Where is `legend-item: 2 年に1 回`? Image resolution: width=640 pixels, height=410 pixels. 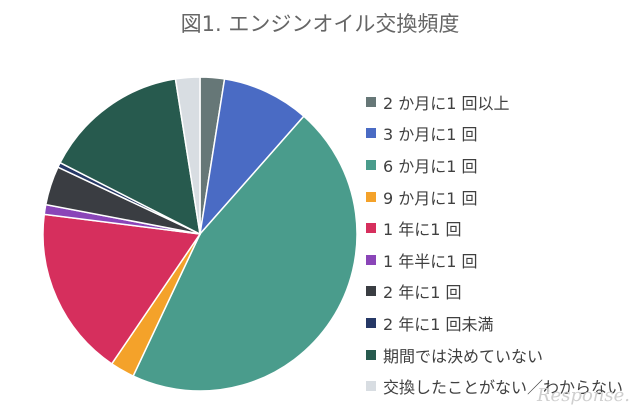 legend-item: 2 年に1 回 is located at coordinates (502, 292).